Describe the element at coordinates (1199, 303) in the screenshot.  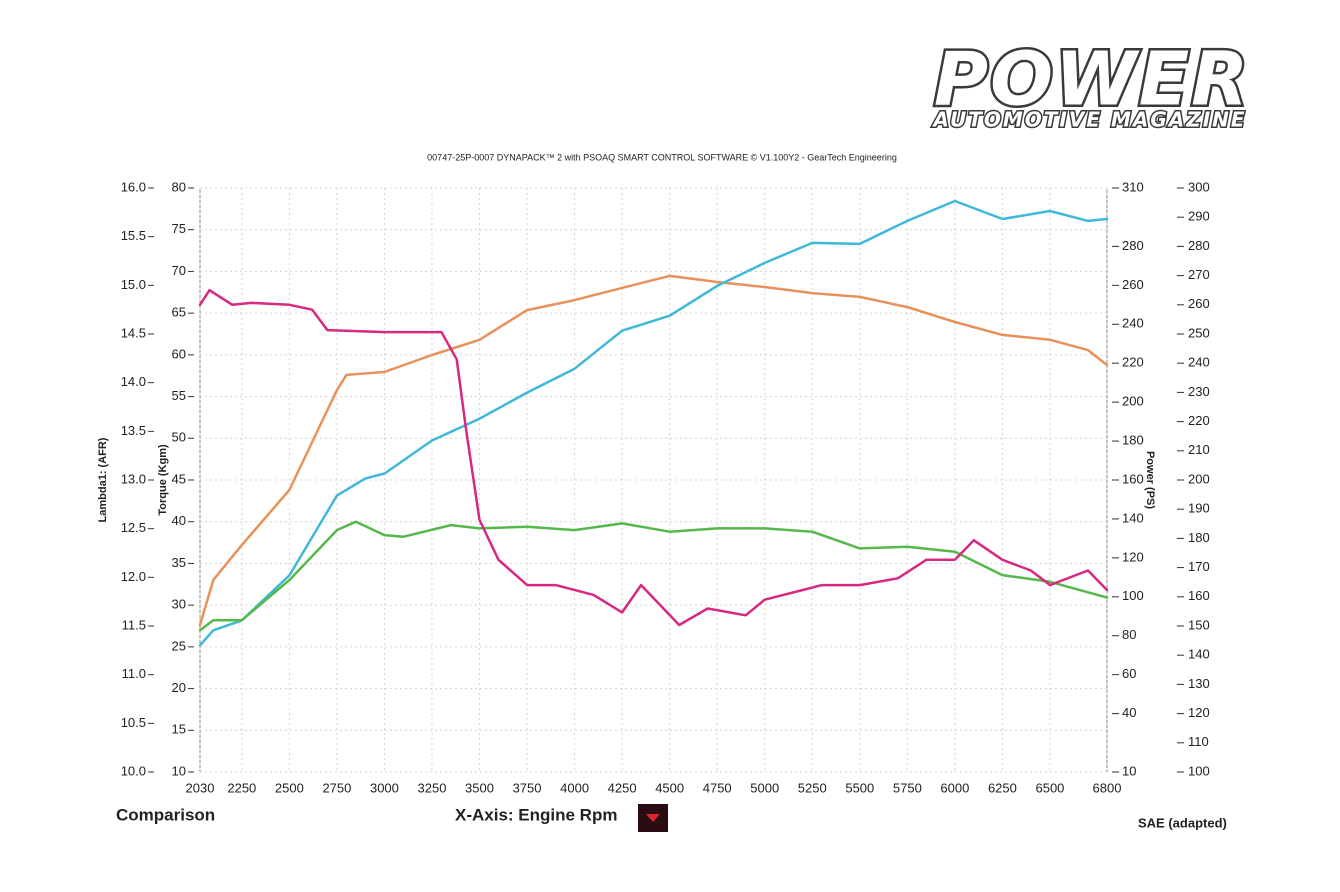
I see `y4-tick-label: 260` at that location.